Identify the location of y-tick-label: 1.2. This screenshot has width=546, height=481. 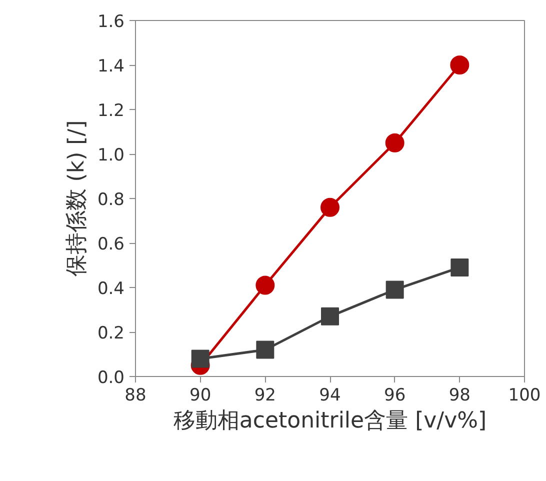
(111, 111).